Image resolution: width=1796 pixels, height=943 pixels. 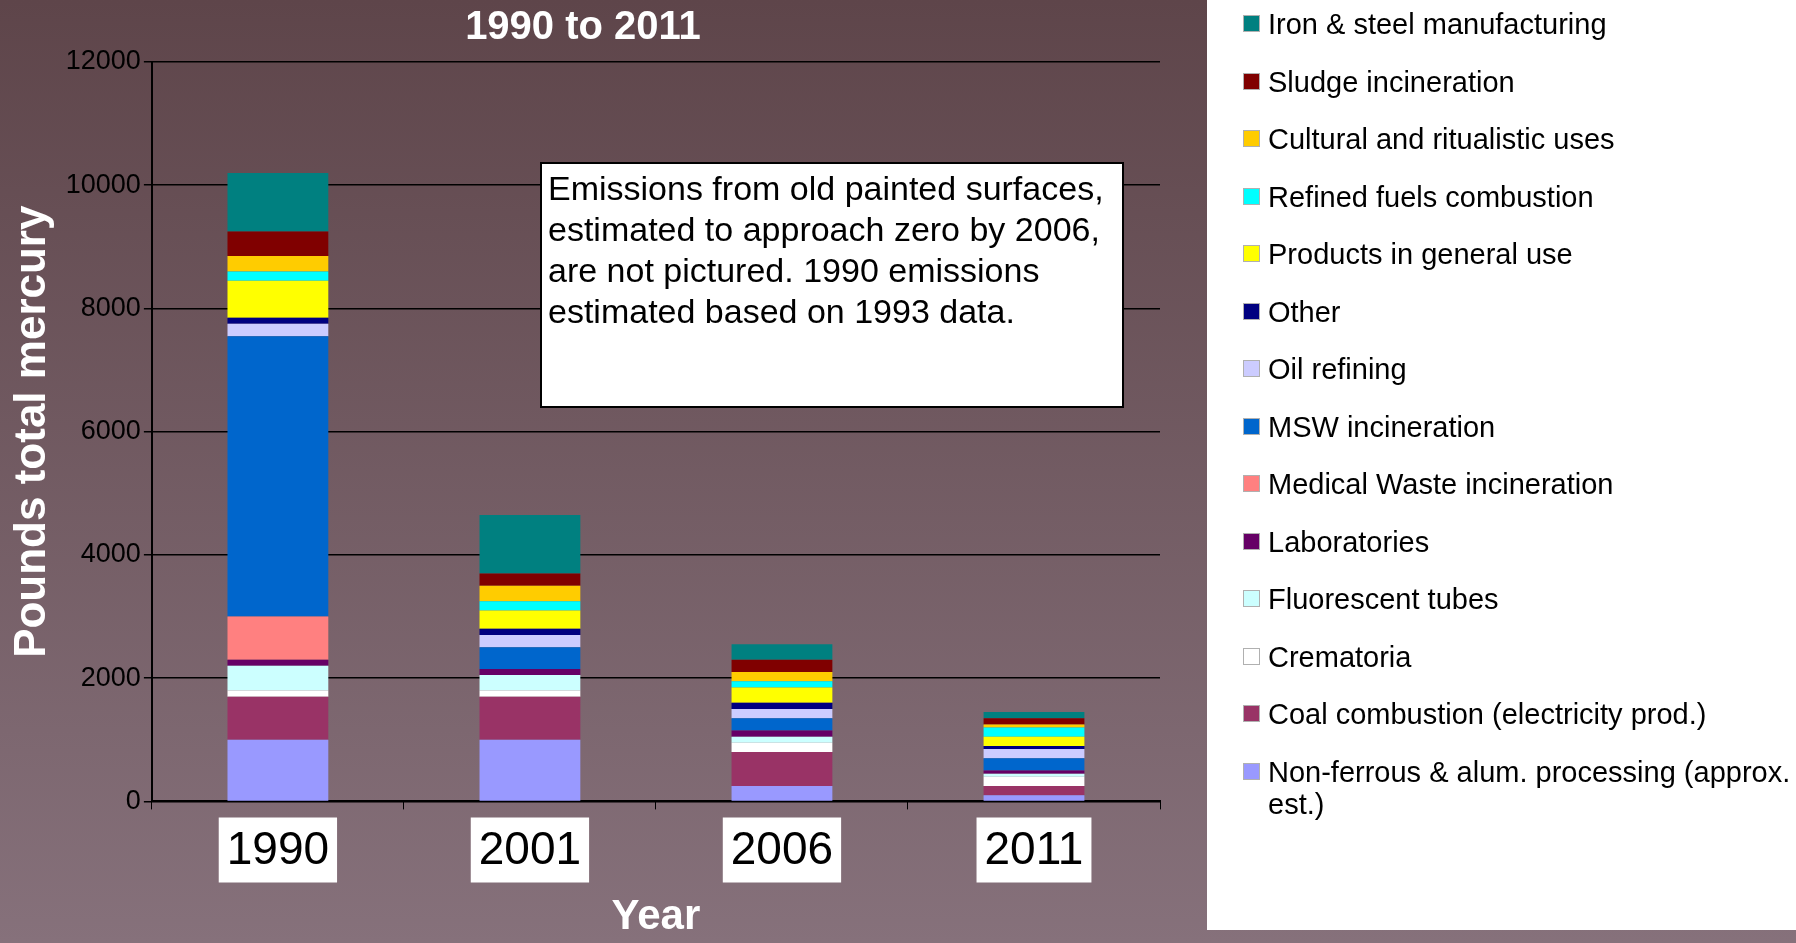 What do you see at coordinates (1340, 656) in the screenshot?
I see `legend-label: Crematoria` at bounding box center [1340, 656].